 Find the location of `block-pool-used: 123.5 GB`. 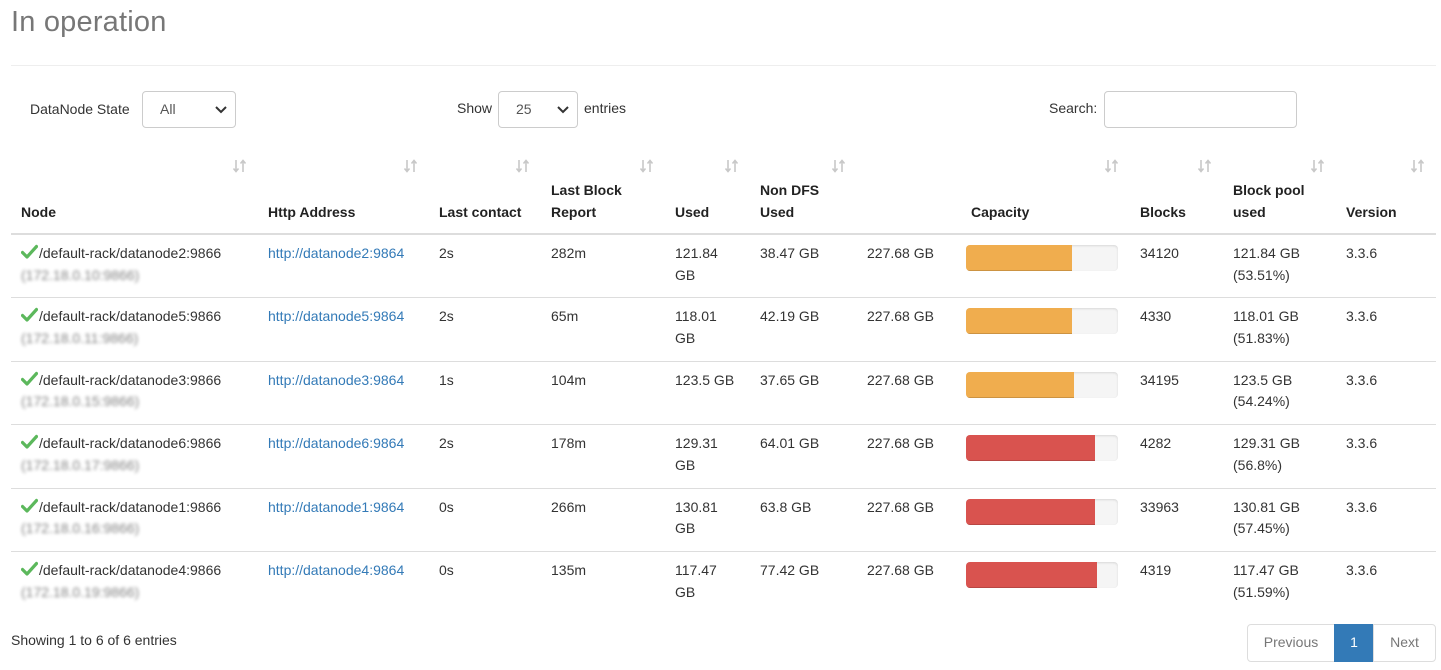

block-pool-used: 123.5 GB is located at coordinates (1263, 379).